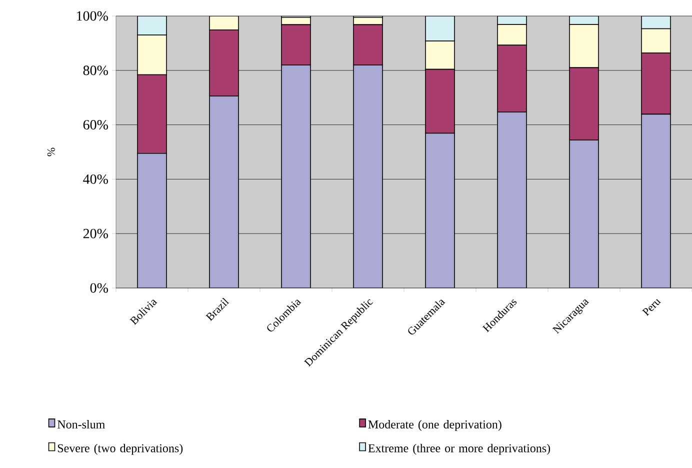 Image resolution: width=692 pixels, height=468 pixels. Describe the element at coordinates (651, 307) in the screenshot. I see `x-tick-label: Peru` at that location.